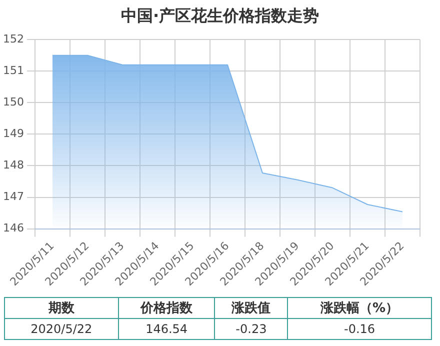 The width and height of the screenshot is (440, 346). Describe the element at coordinates (13, 102) in the screenshot. I see `y-tick-label: 150` at that location.